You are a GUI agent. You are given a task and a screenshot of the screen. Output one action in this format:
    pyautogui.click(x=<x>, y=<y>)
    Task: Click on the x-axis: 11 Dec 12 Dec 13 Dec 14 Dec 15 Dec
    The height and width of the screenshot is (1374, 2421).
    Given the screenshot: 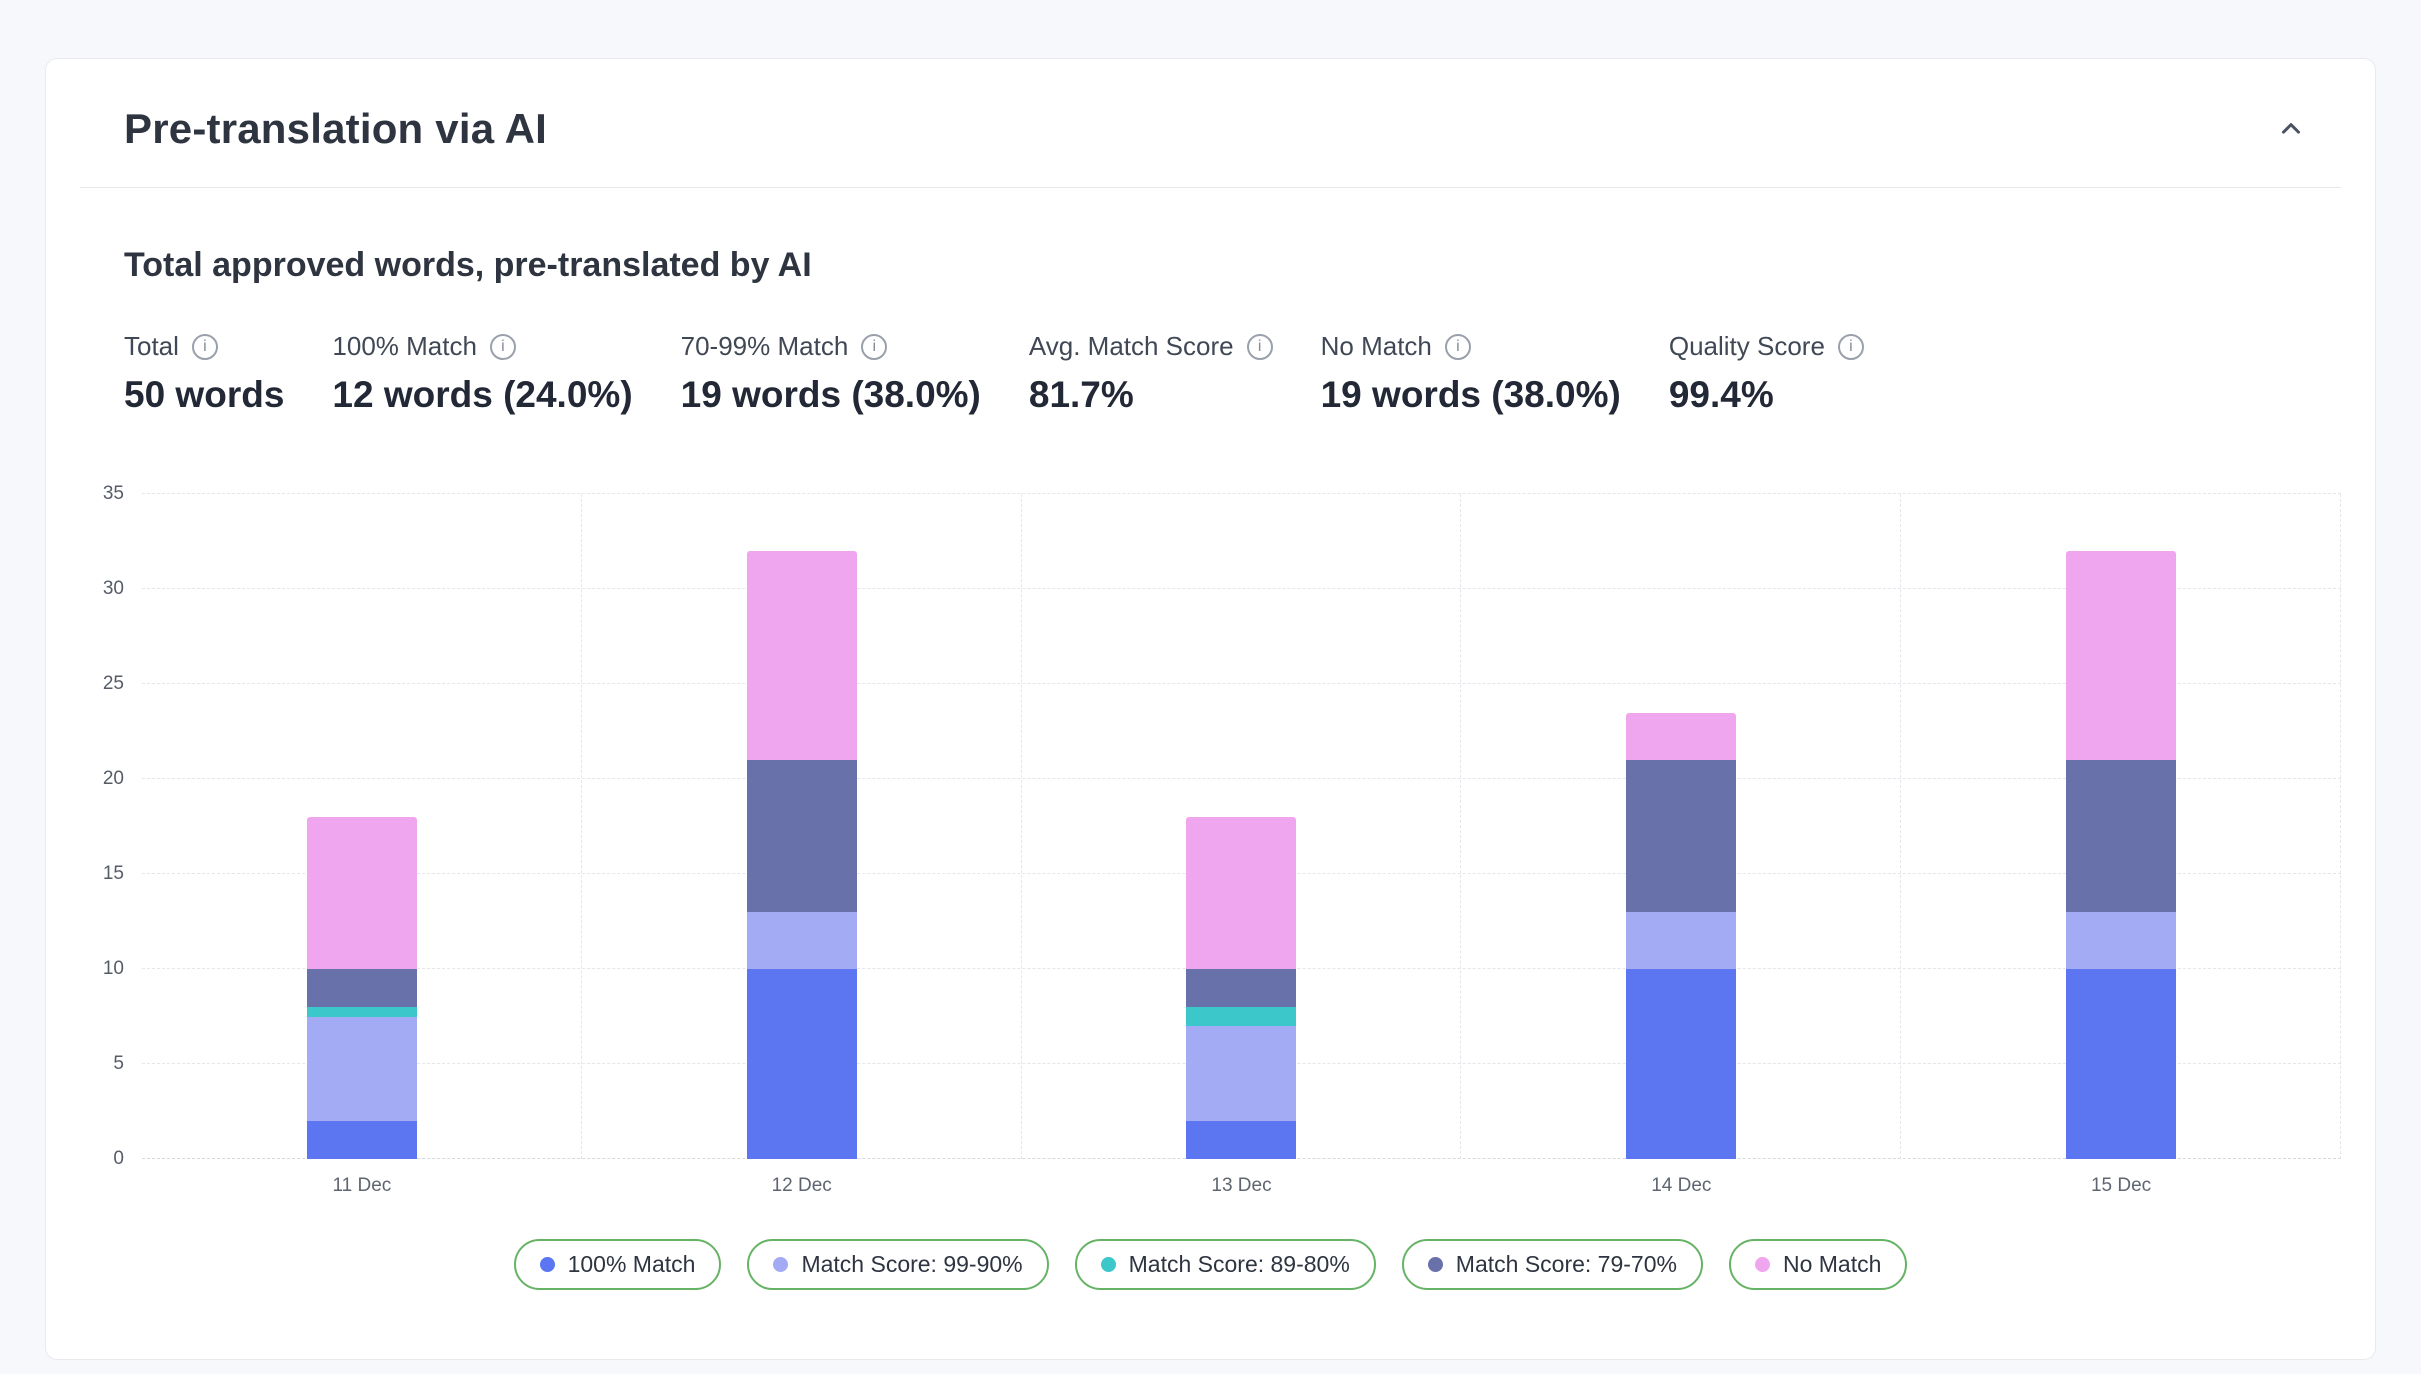 What is the action you would take?
    pyautogui.click(x=1241, y=1186)
    